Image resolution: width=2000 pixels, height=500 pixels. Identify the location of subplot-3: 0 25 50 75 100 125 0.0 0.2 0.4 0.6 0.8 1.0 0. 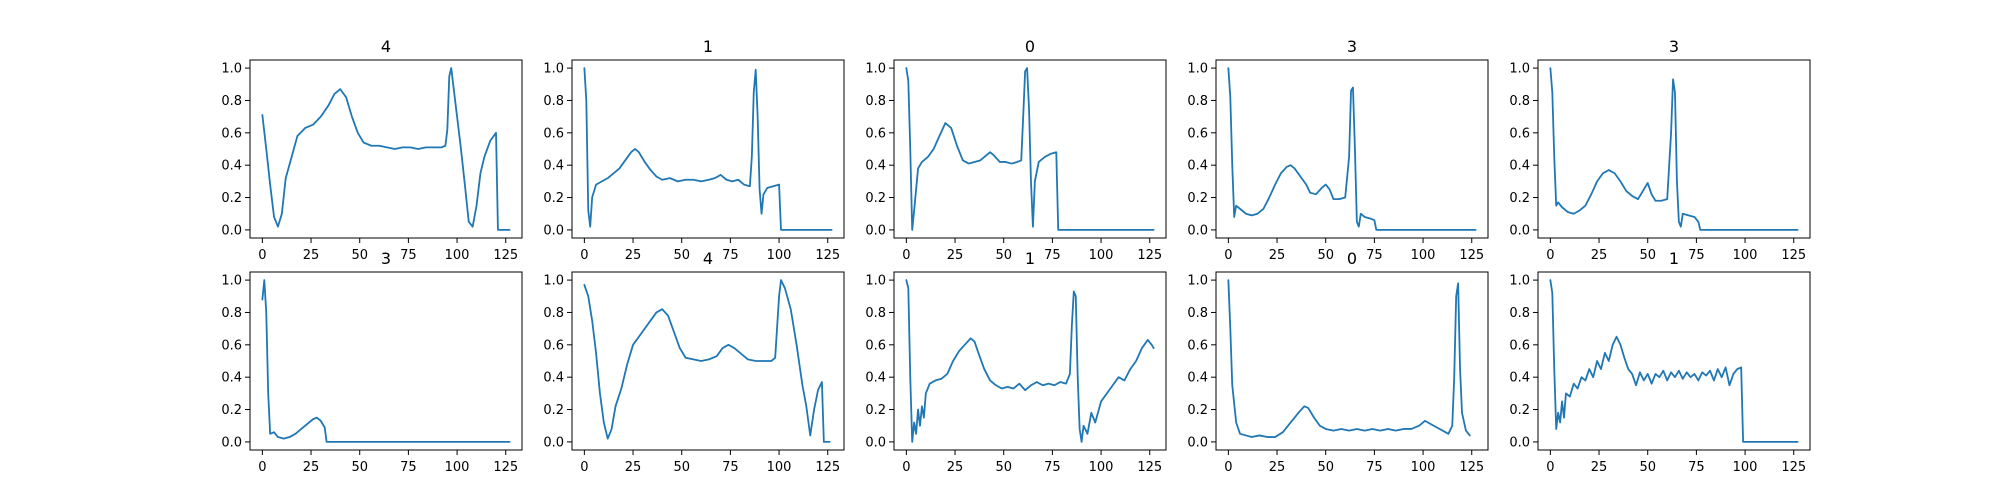
(1016, 150).